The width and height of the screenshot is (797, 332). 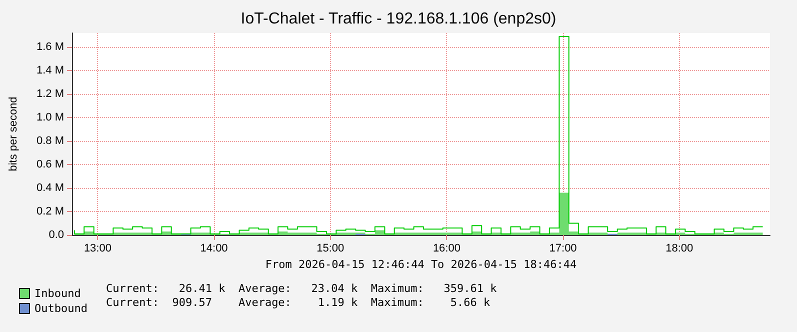 I want to click on y-tick-label: 1.4 M, so click(x=50, y=70).